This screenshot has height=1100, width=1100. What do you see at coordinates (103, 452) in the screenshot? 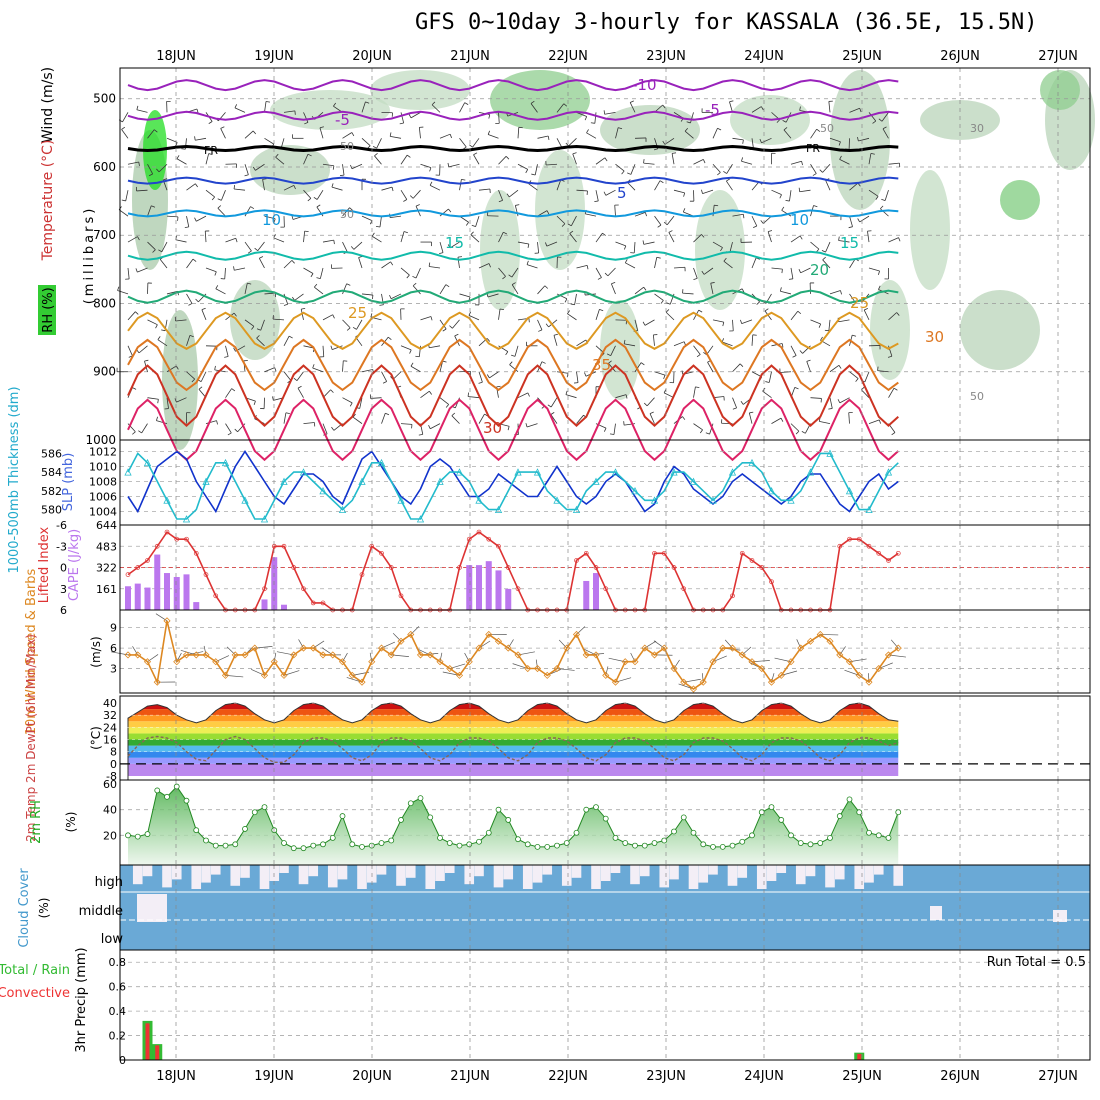
I see `slp-tick-label: 1012` at bounding box center [103, 452].